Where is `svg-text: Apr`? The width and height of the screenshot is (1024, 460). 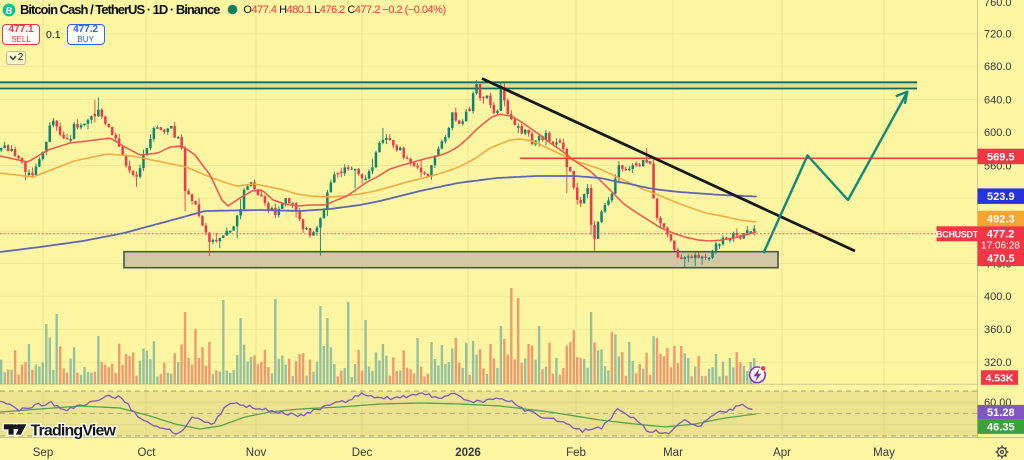 svg-text: Apr is located at coordinates (782, 453).